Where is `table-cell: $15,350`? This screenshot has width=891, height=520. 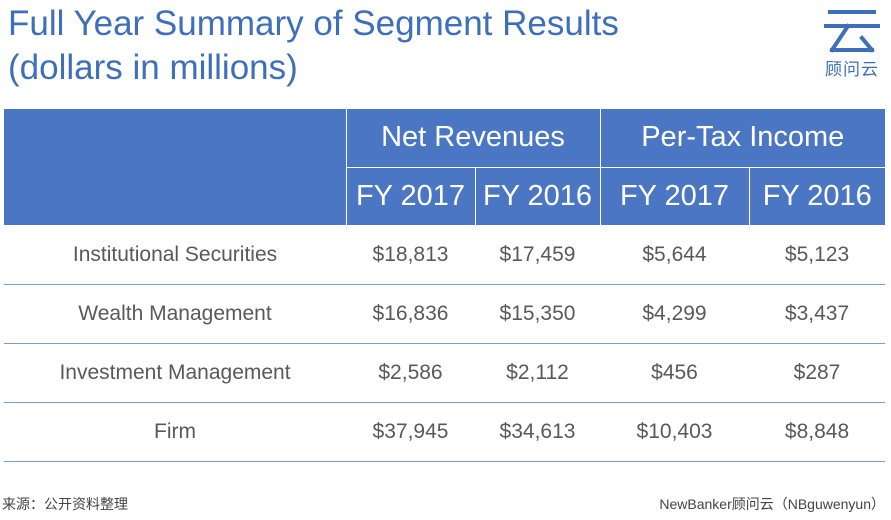 table-cell: $15,350 is located at coordinates (537, 314).